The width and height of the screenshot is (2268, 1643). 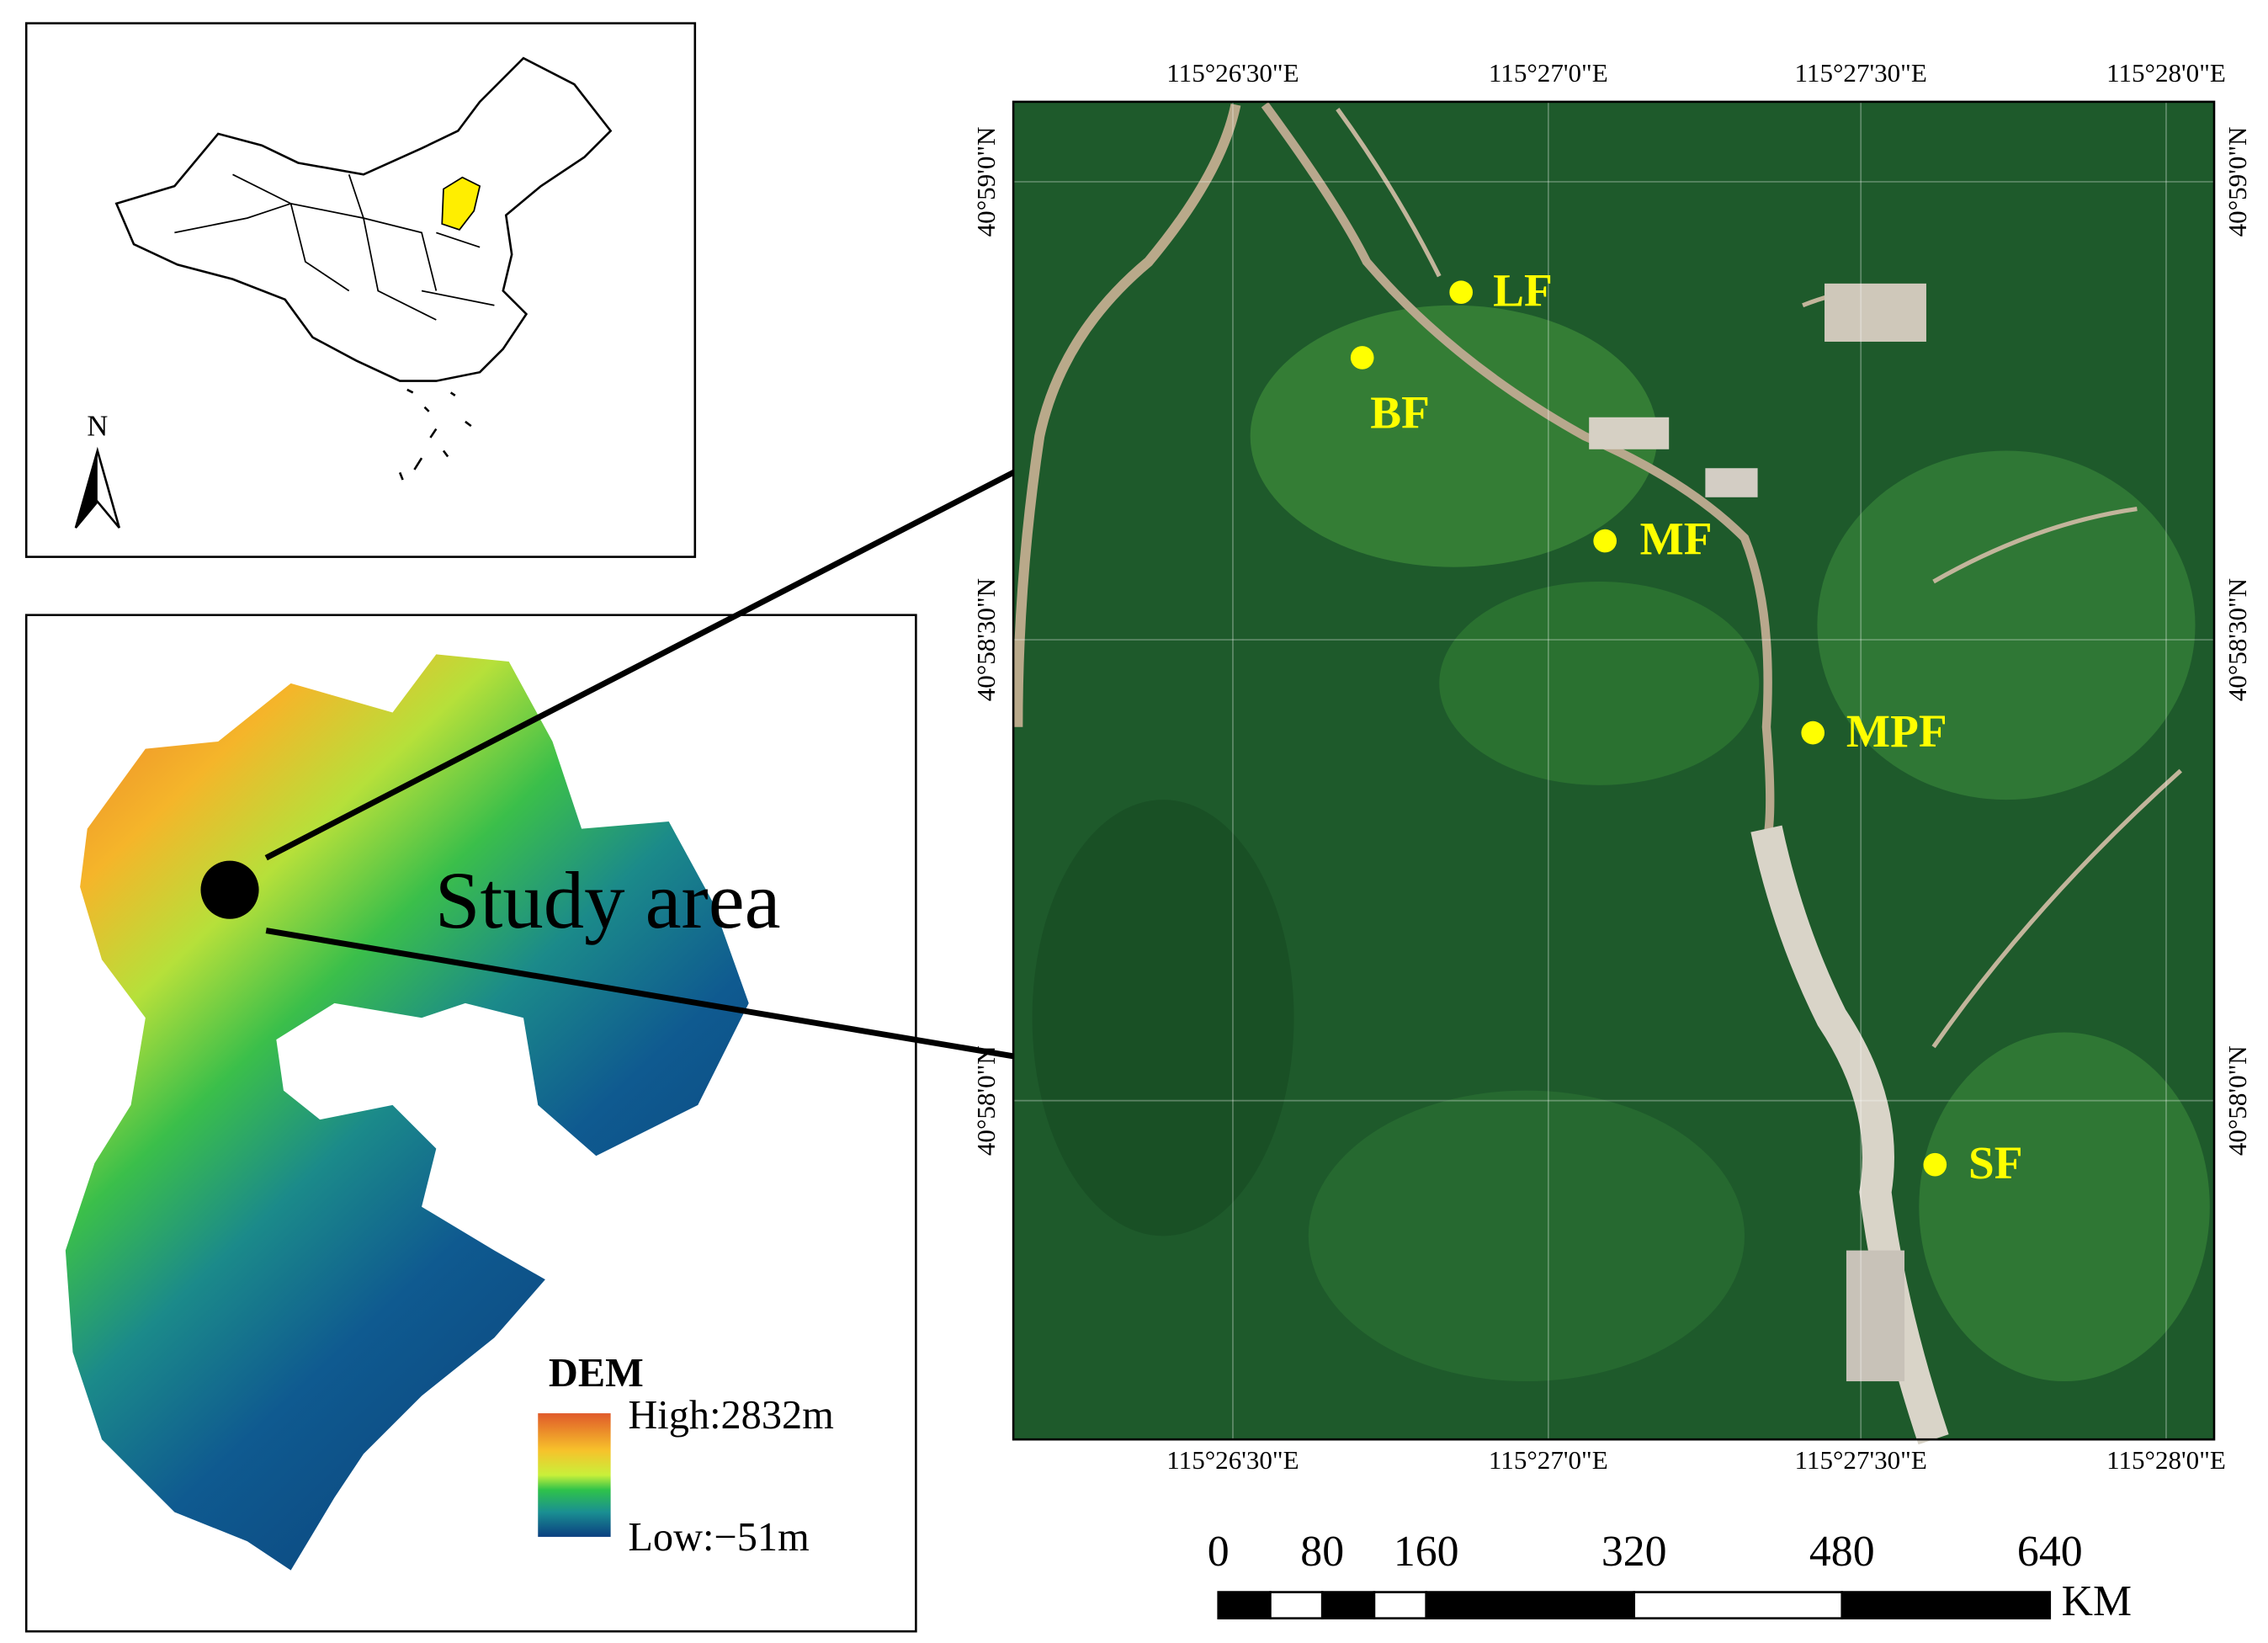 I want to click on left-coord-label: 40°58'30"N, so click(x=986, y=639).